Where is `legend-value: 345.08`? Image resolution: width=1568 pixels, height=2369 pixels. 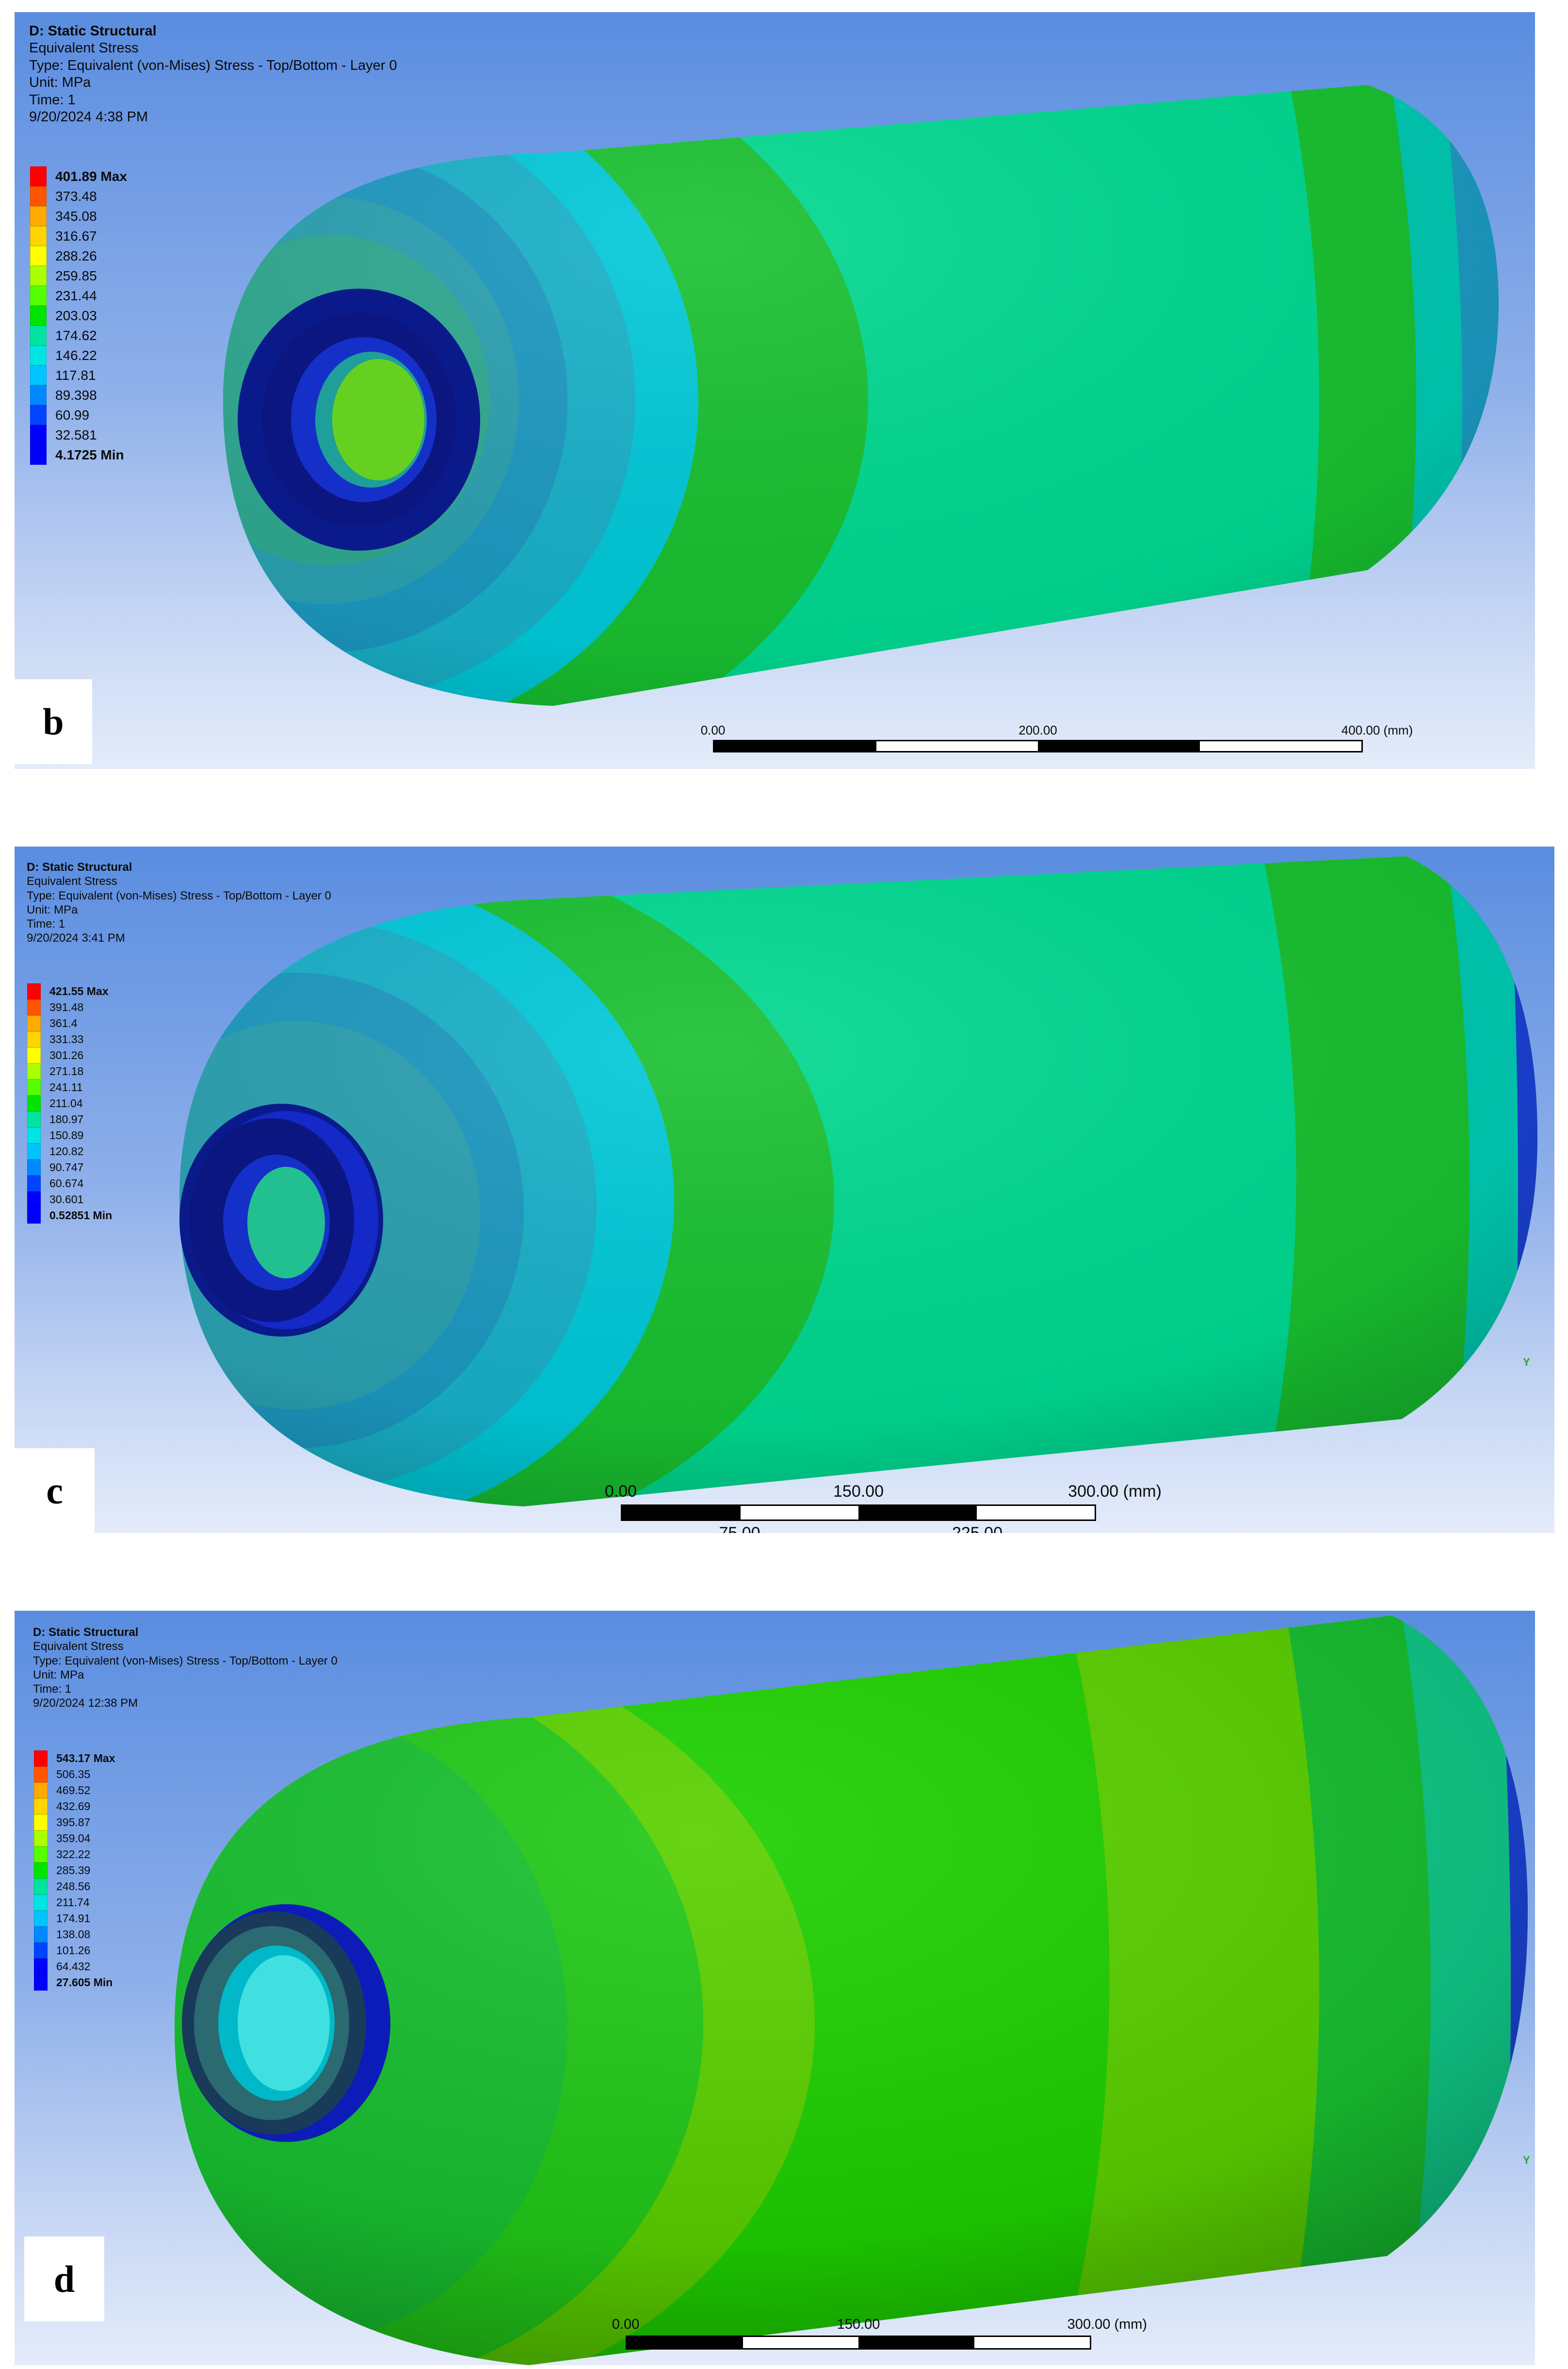
legend-value: 345.08 is located at coordinates (76, 216).